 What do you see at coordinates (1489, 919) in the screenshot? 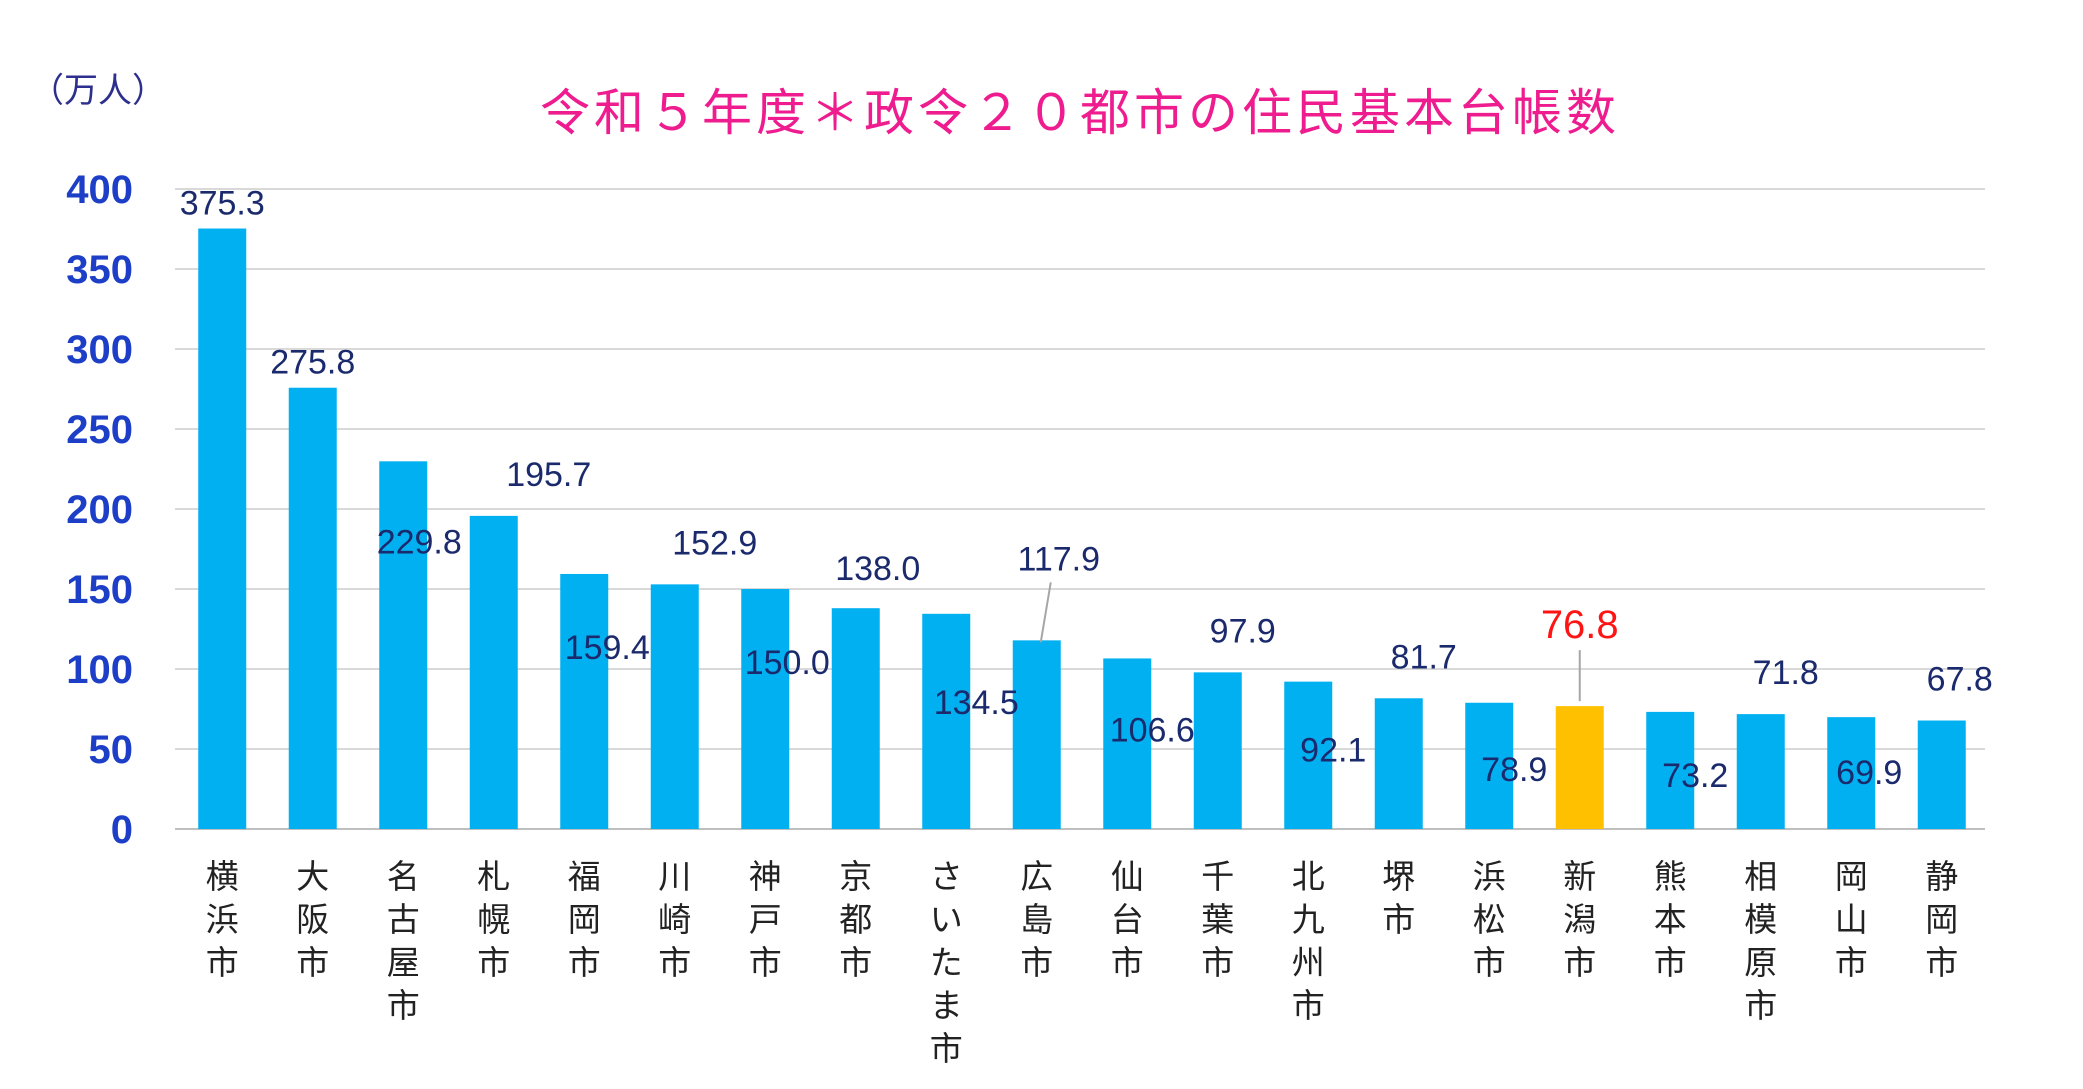
I see `x-tick-label: 浜松市` at bounding box center [1489, 919].